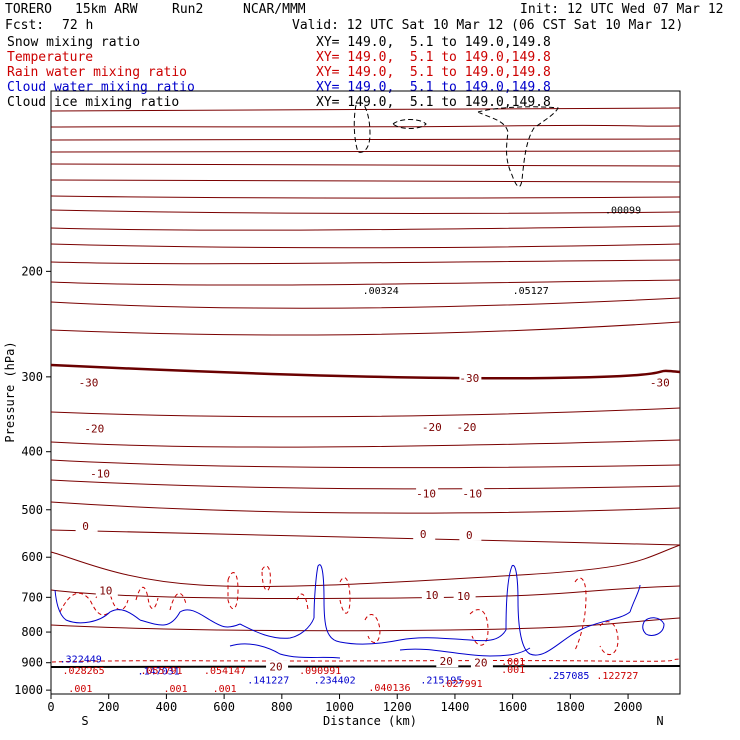  What do you see at coordinates (345, 704) in the screenshot?
I see `x-axis: 0 200 400 600 800 1000 1200 1400 1600 1800 2000` at bounding box center [345, 704].